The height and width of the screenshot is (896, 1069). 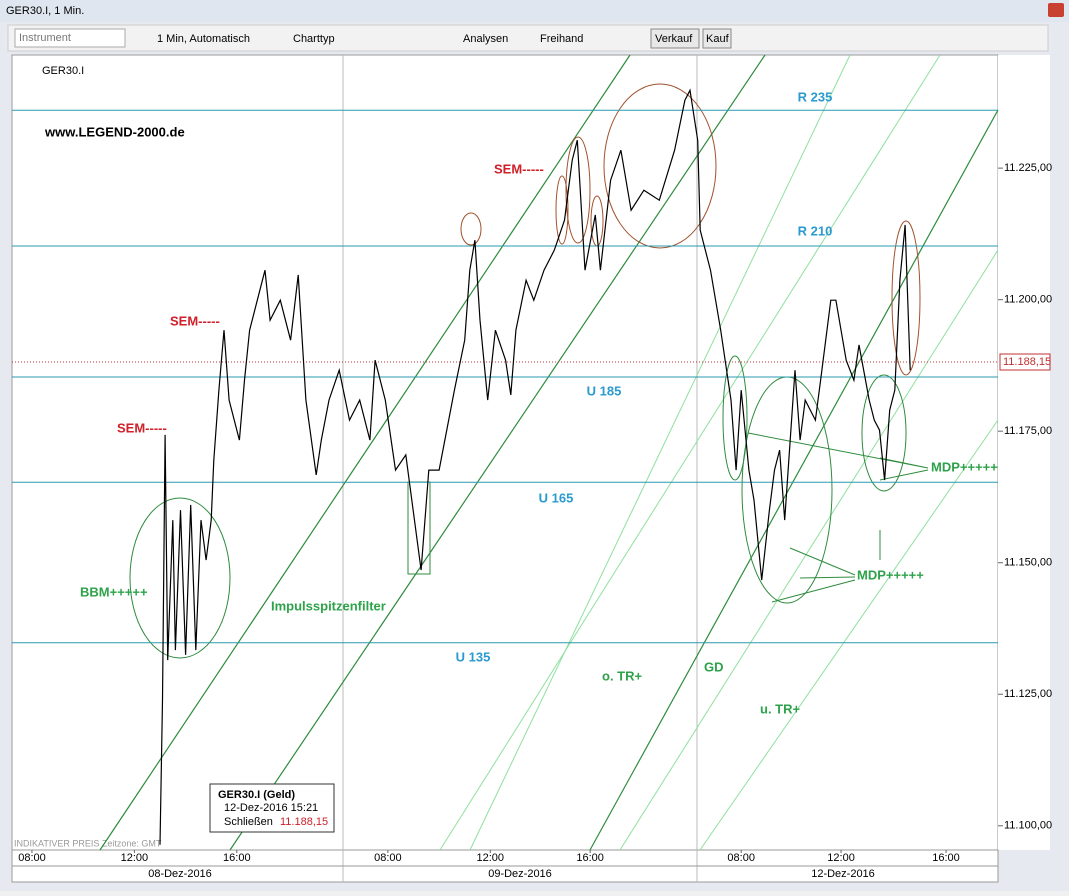 I want to click on current-price-label: 11.188,15, so click(x=1027, y=362).